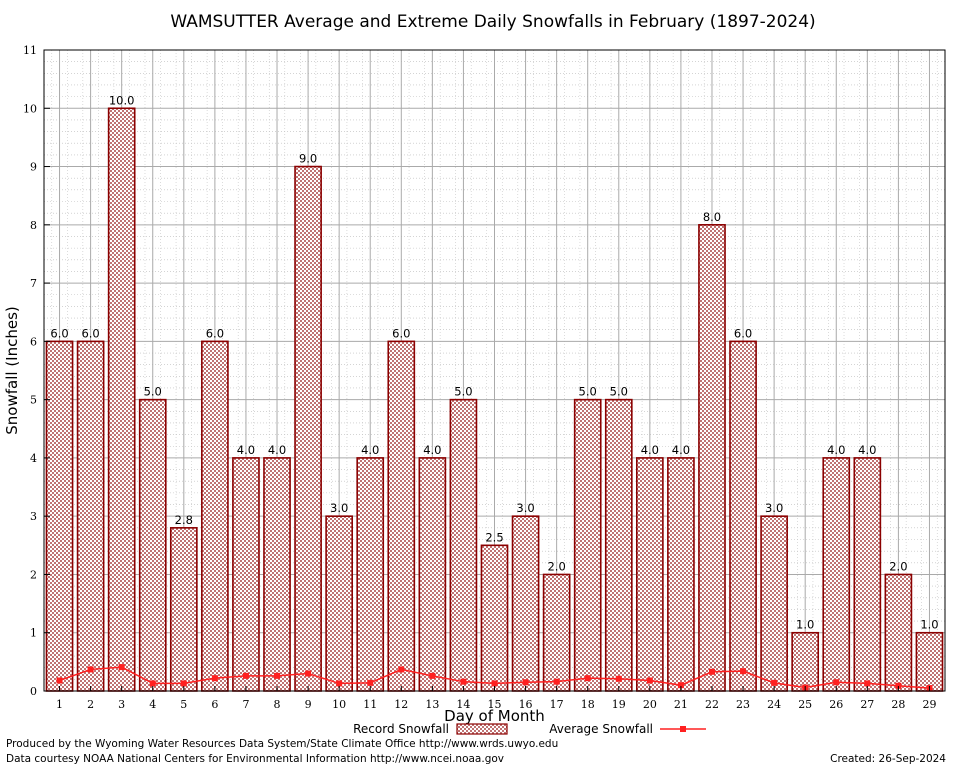 Image resolution: width=954 pixels, height=768 pixels. I want to click on y-tick-label: 1, so click(33, 633).